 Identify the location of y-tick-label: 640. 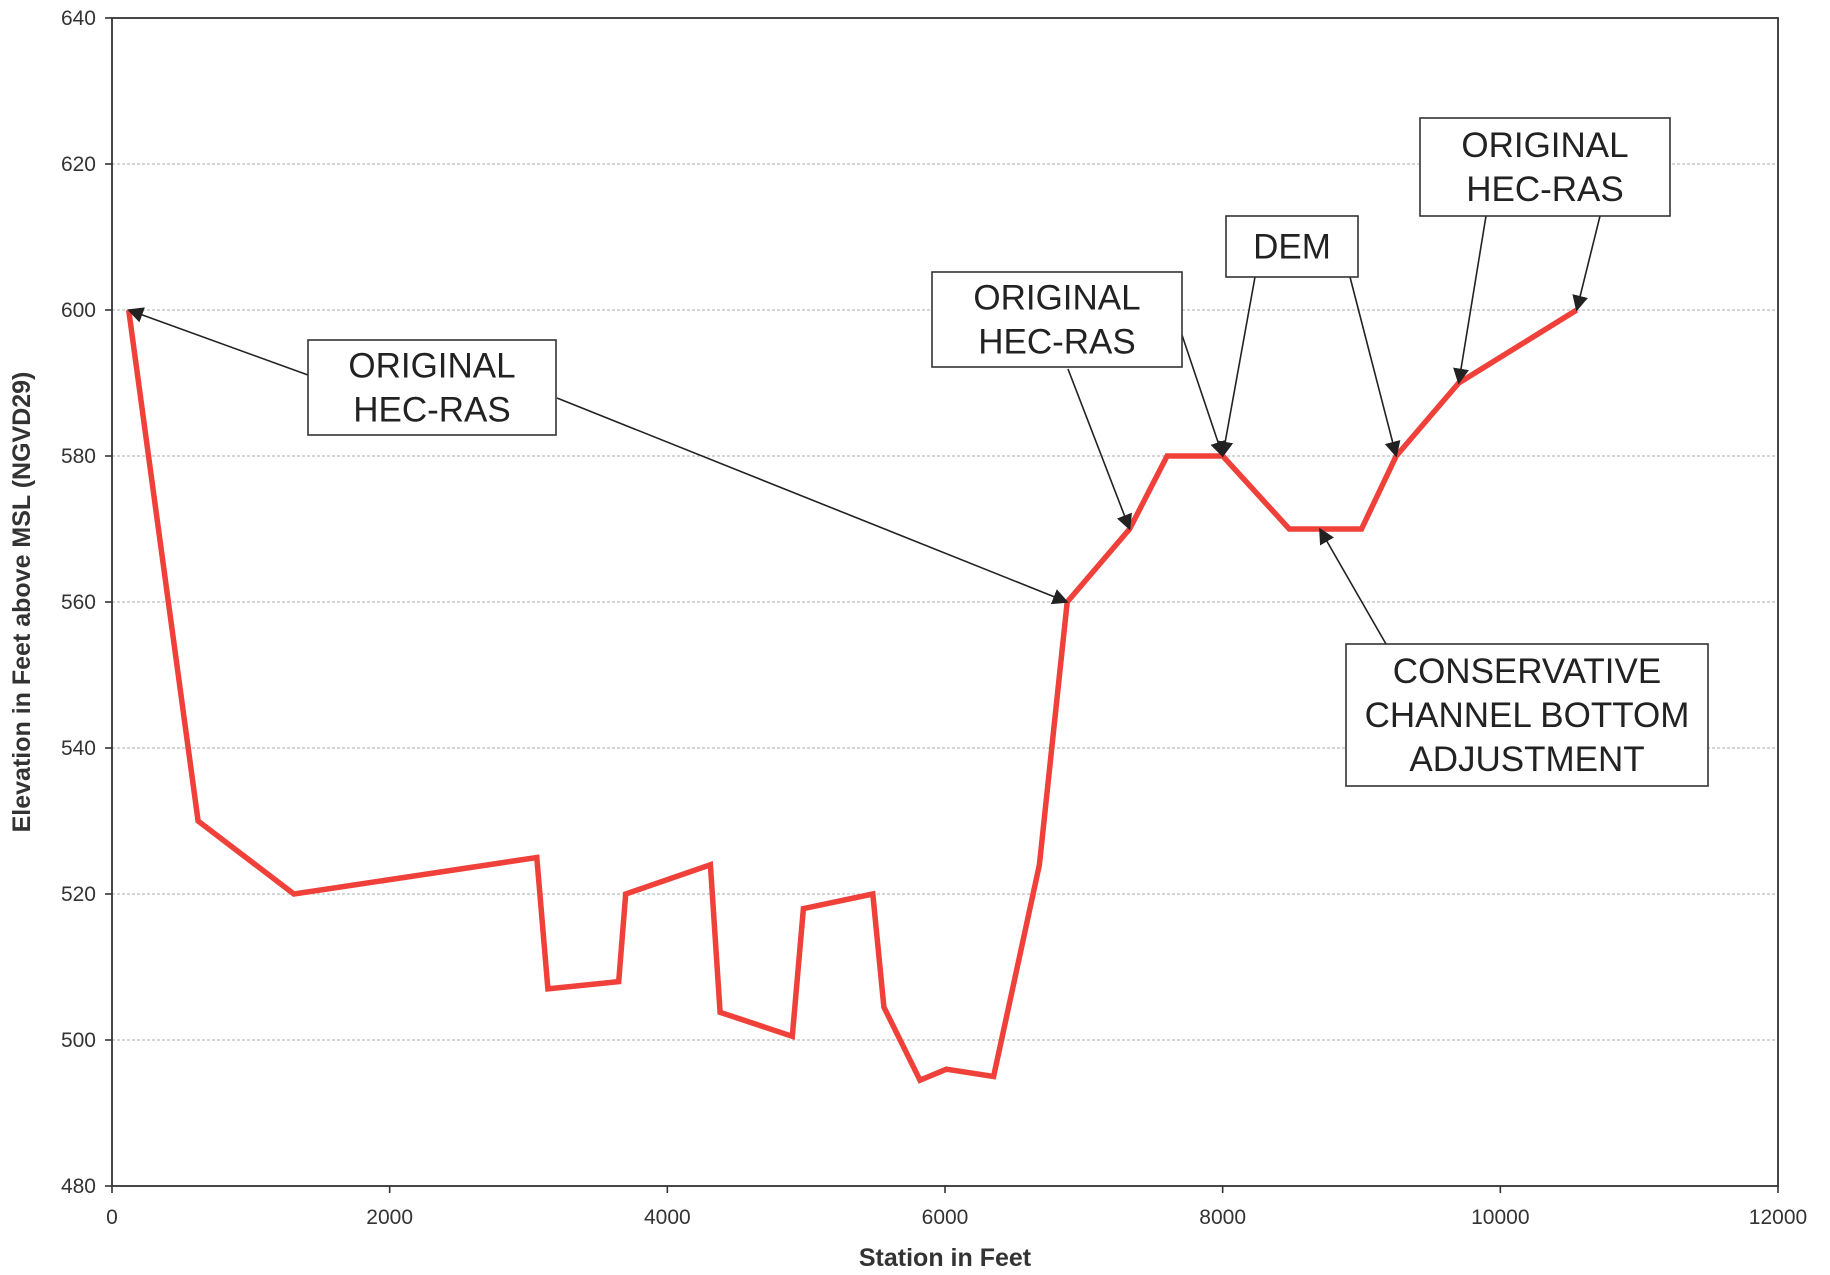
(78, 18).